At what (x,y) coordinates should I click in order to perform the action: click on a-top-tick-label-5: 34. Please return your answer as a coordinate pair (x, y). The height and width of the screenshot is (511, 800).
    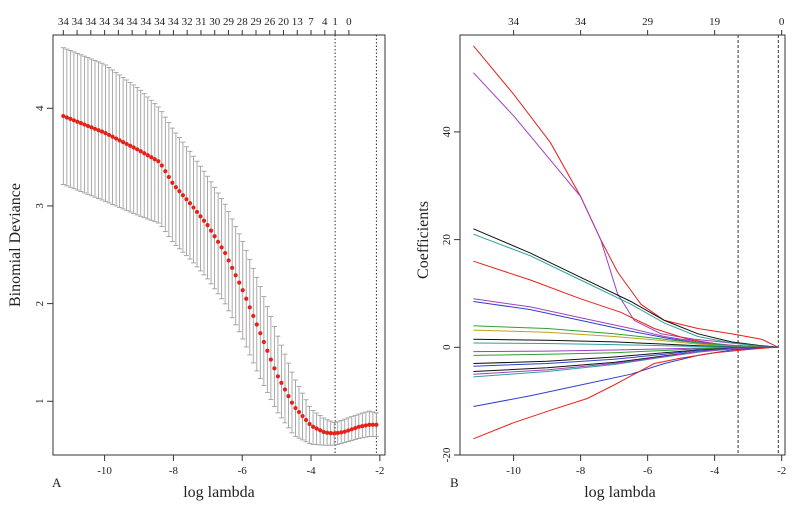
    Looking at the image, I should click on (133, 22).